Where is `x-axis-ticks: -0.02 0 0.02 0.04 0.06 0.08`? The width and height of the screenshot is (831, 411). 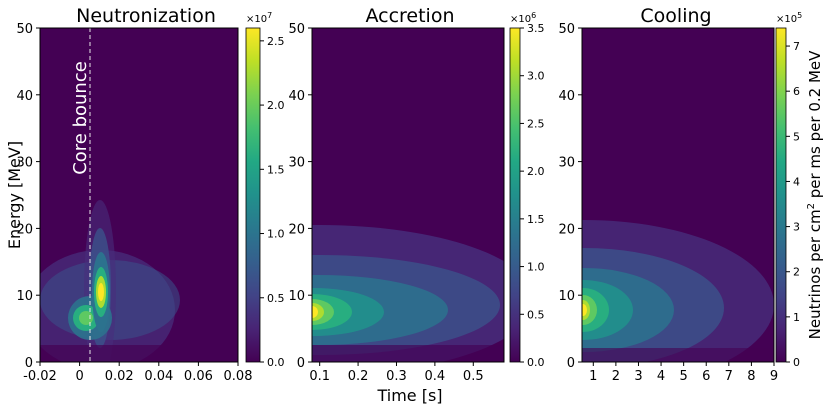
x-axis-ticks: -0.02 0 0.02 0.04 0.06 0.08 is located at coordinates (137, 373).